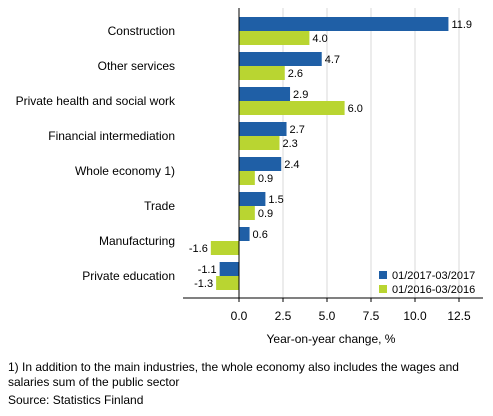  Describe the element at coordinates (327, 316) in the screenshot. I see `x-tick-label: 5.0` at that location.